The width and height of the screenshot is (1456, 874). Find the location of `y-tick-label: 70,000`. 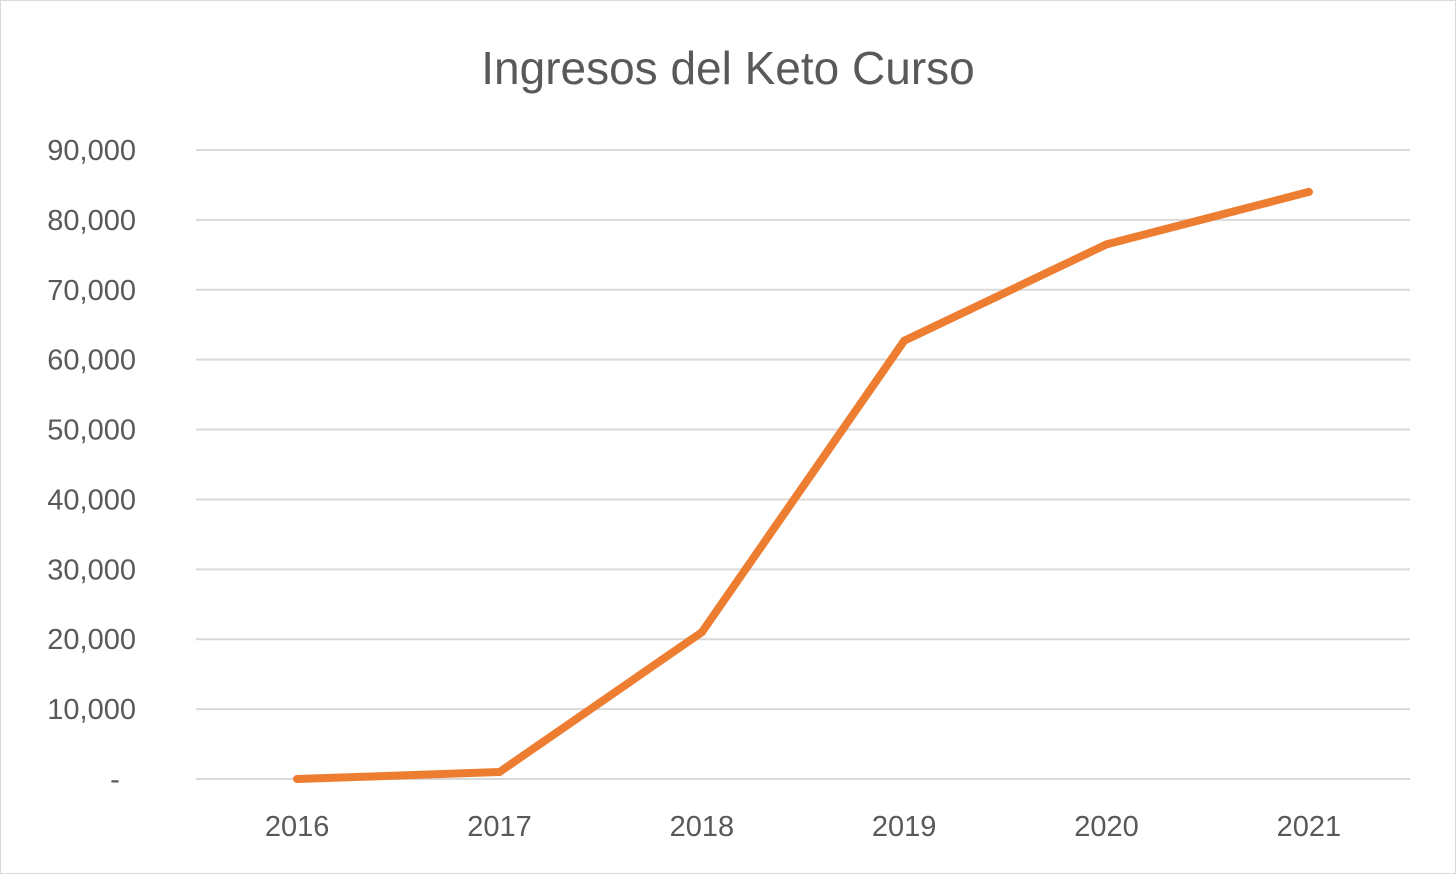

y-tick-label: 70,000 is located at coordinates (91, 291).